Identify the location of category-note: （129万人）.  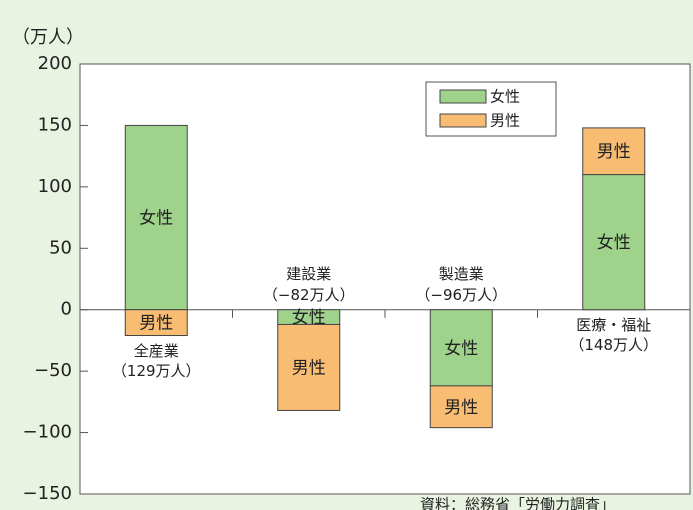
(156, 371).